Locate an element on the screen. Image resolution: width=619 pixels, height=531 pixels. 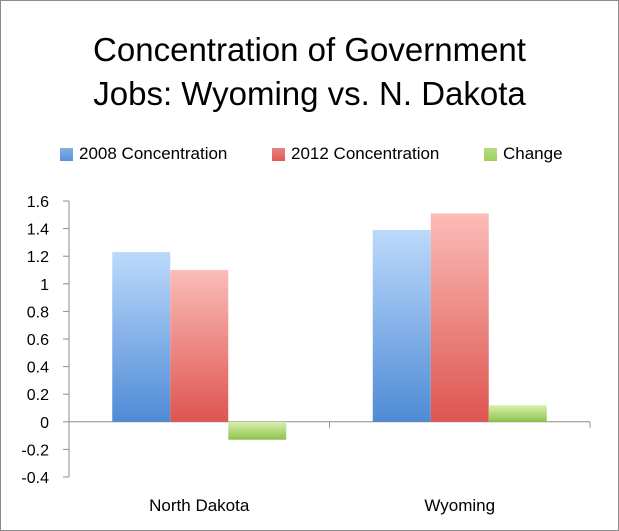
legend-swatch-change is located at coordinates (490, 154).